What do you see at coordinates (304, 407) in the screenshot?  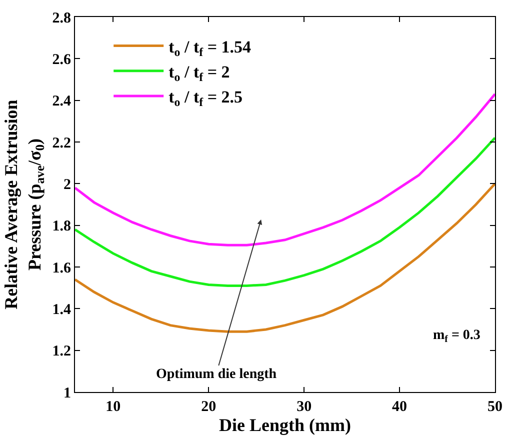 I see `x-tick-label: 30` at bounding box center [304, 407].